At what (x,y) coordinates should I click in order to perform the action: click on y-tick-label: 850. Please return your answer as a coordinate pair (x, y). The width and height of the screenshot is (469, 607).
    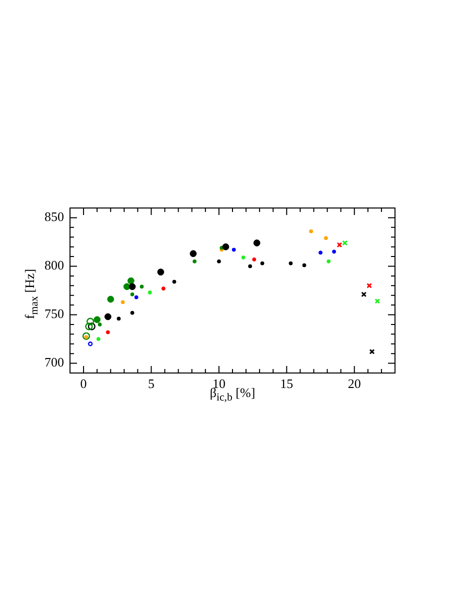
    Looking at the image, I should click on (54, 216).